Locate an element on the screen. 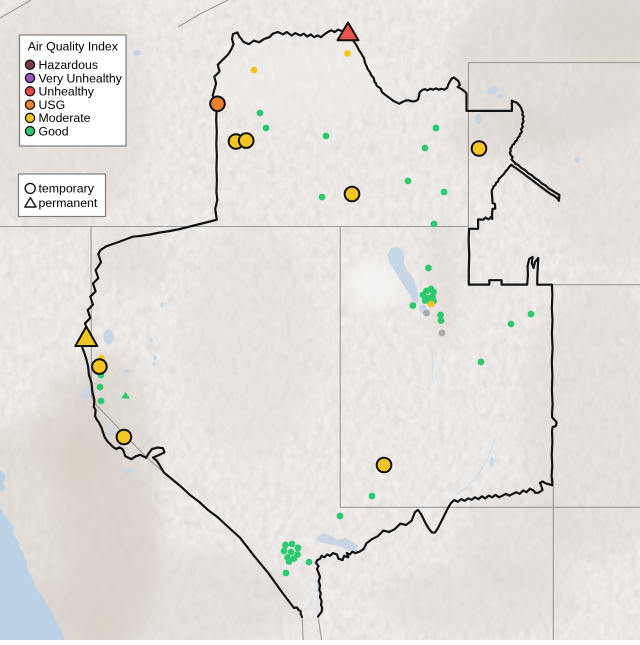 Image resolution: width=640 pixels, height=645 pixels. svg-text: Unhealthy is located at coordinates (67, 92).